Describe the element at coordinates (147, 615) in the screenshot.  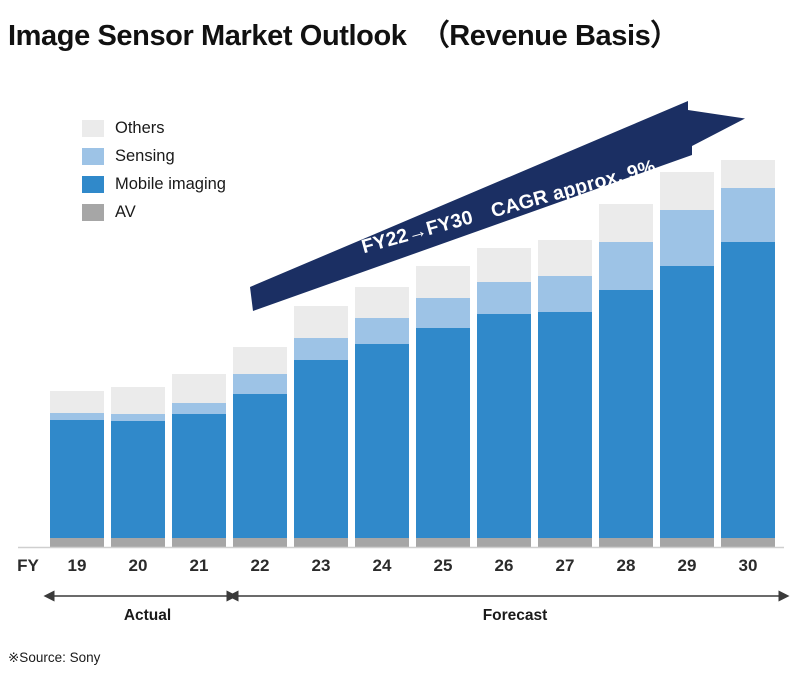
I see `actual-period-label: Actual` at that location.